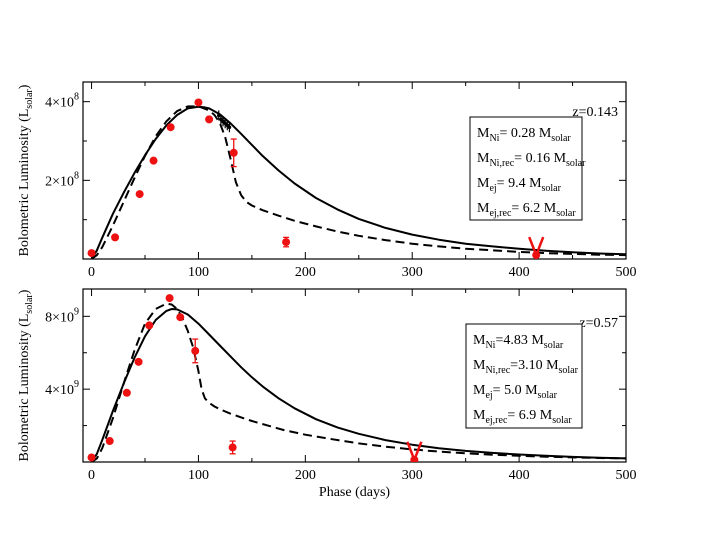 The image size is (707, 546). I want to click on legend-entry: MNi=4.83 Msolar, so click(518, 342).